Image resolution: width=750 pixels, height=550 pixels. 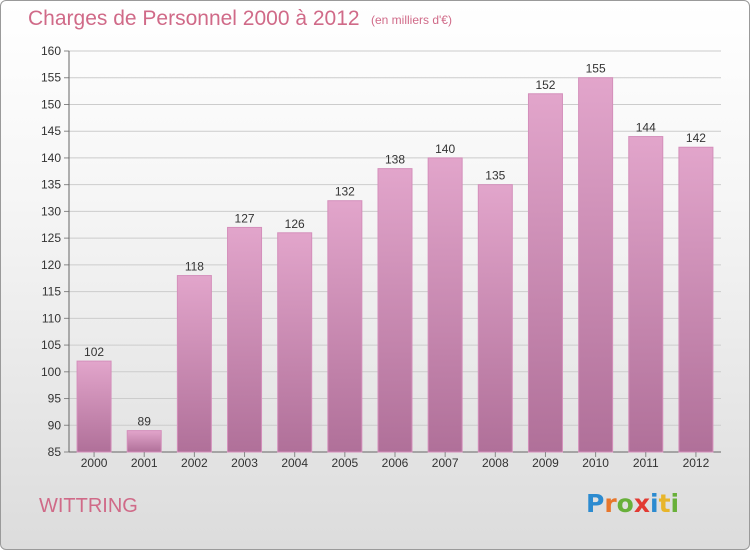 I want to click on logo-letter: P, so click(x=595, y=503).